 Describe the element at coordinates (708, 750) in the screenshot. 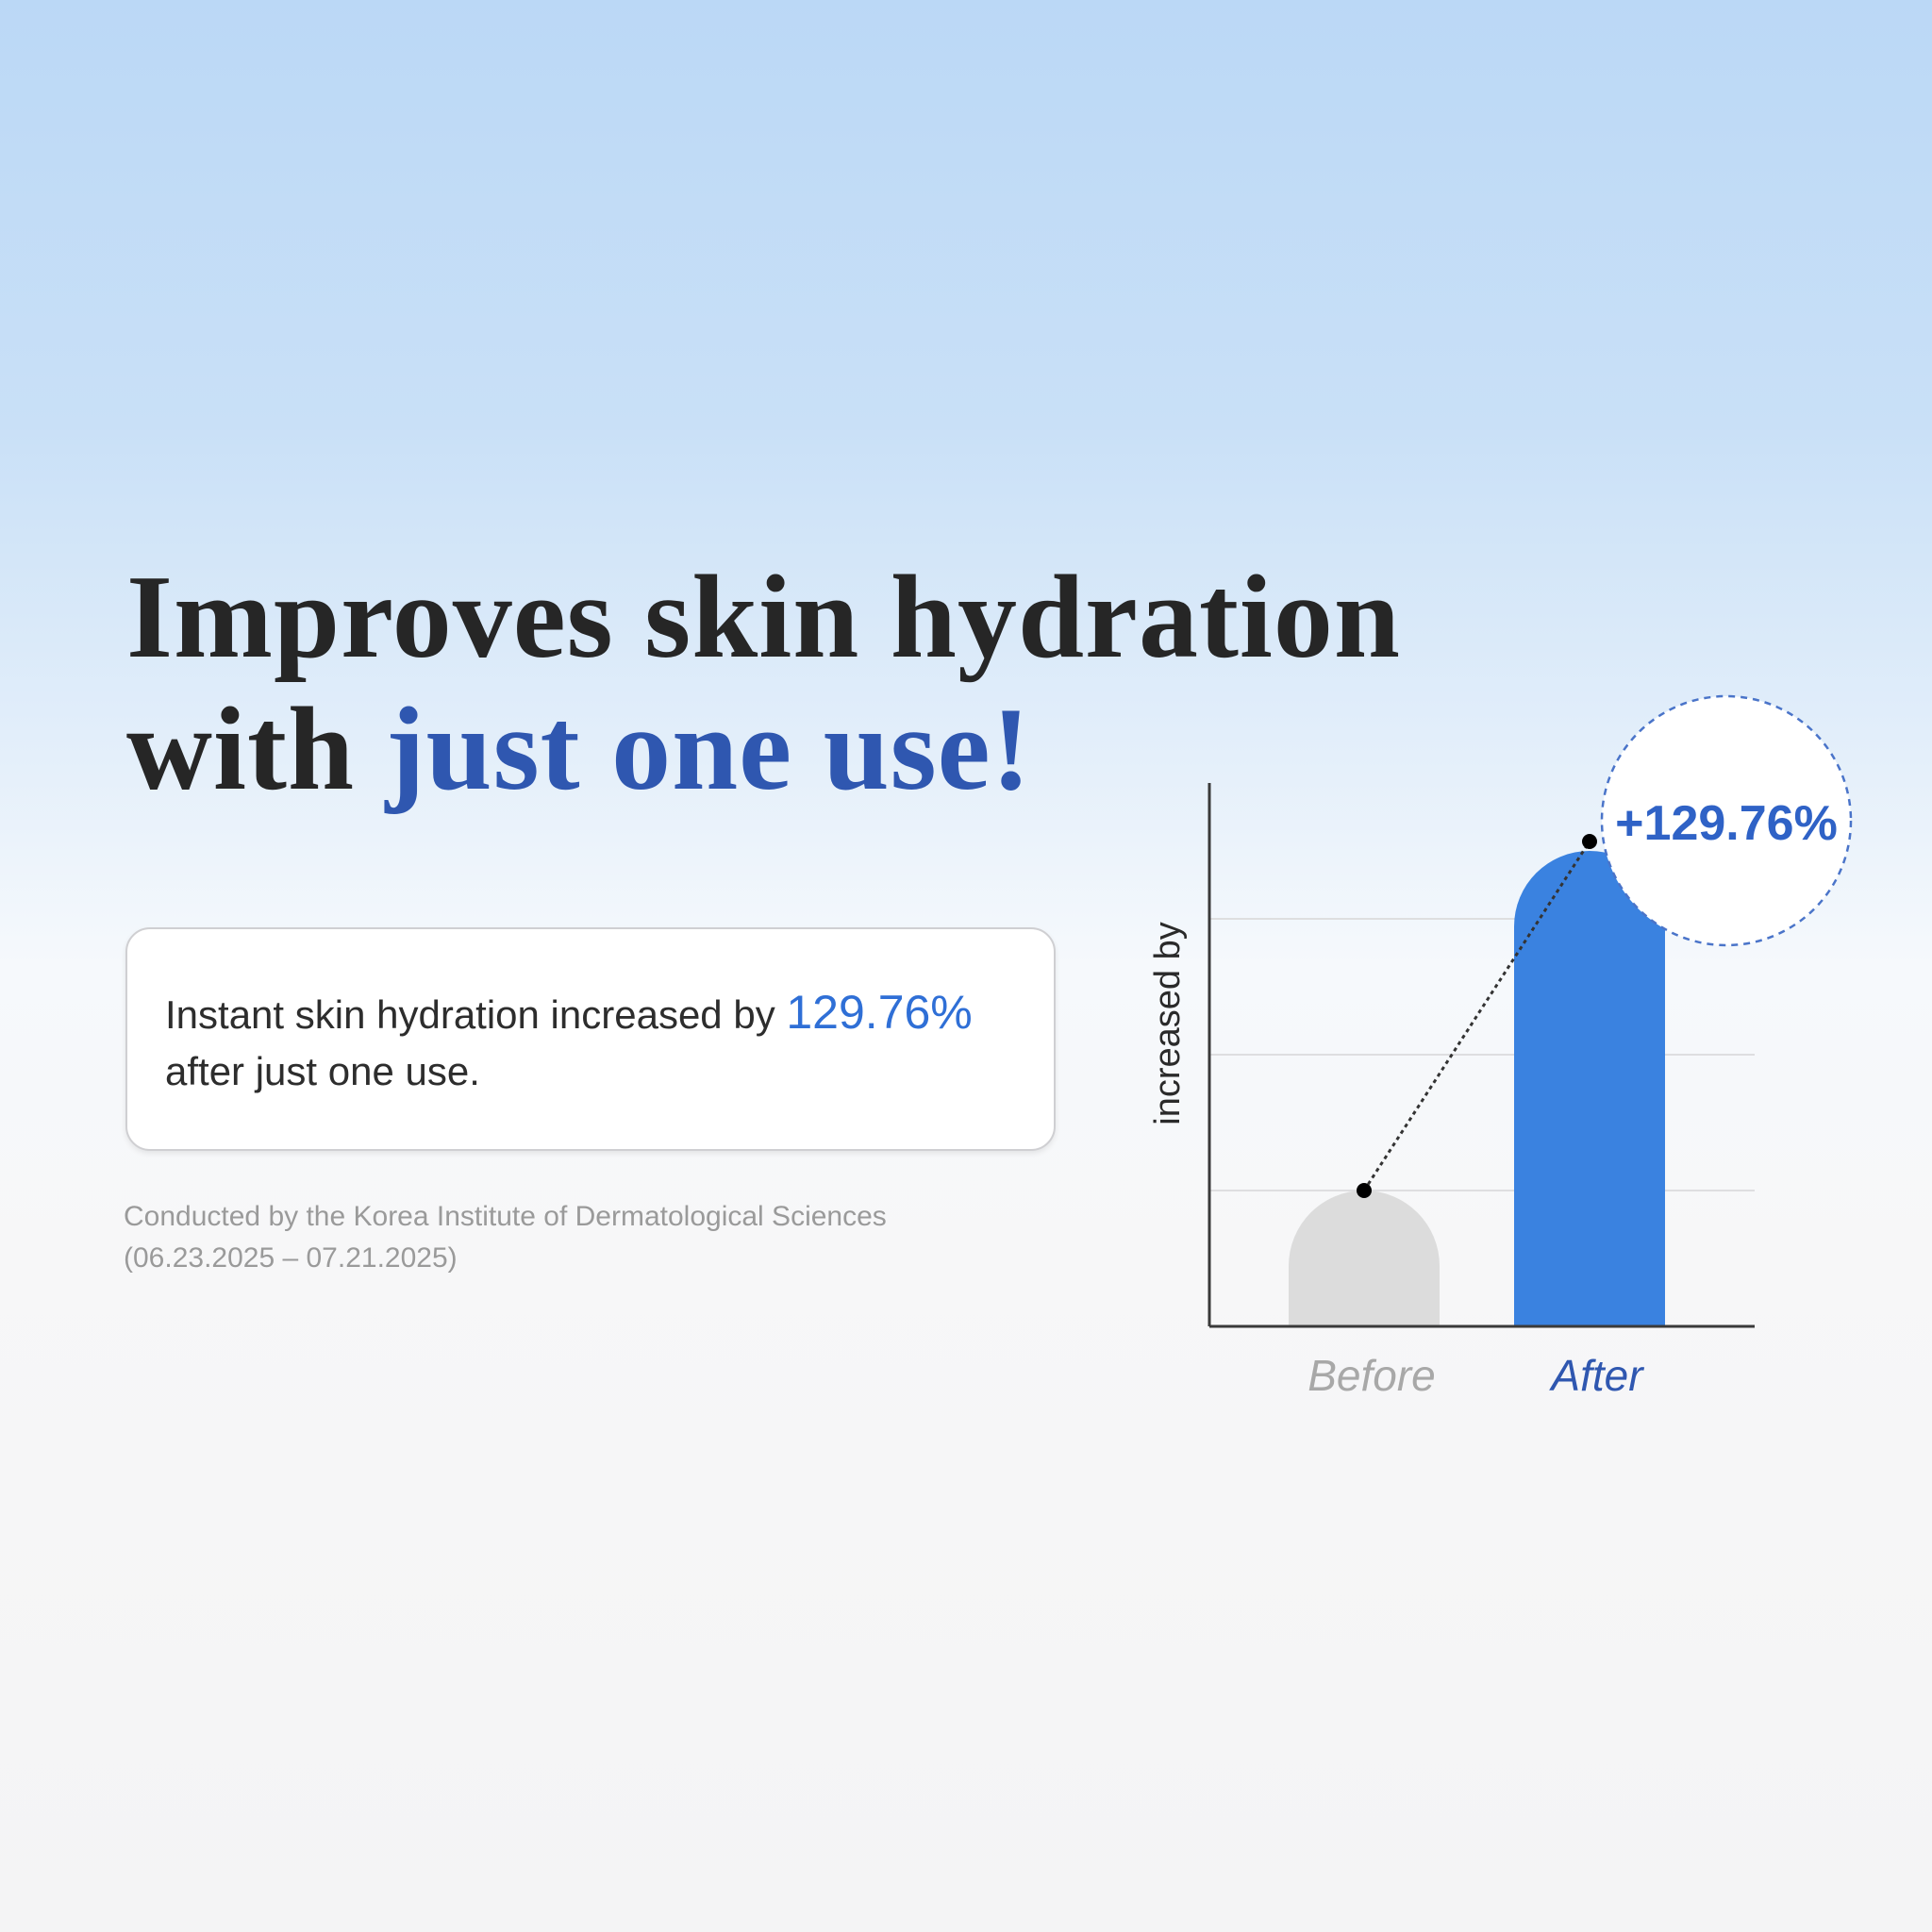

I see `headline-accent: just one use!` at that location.